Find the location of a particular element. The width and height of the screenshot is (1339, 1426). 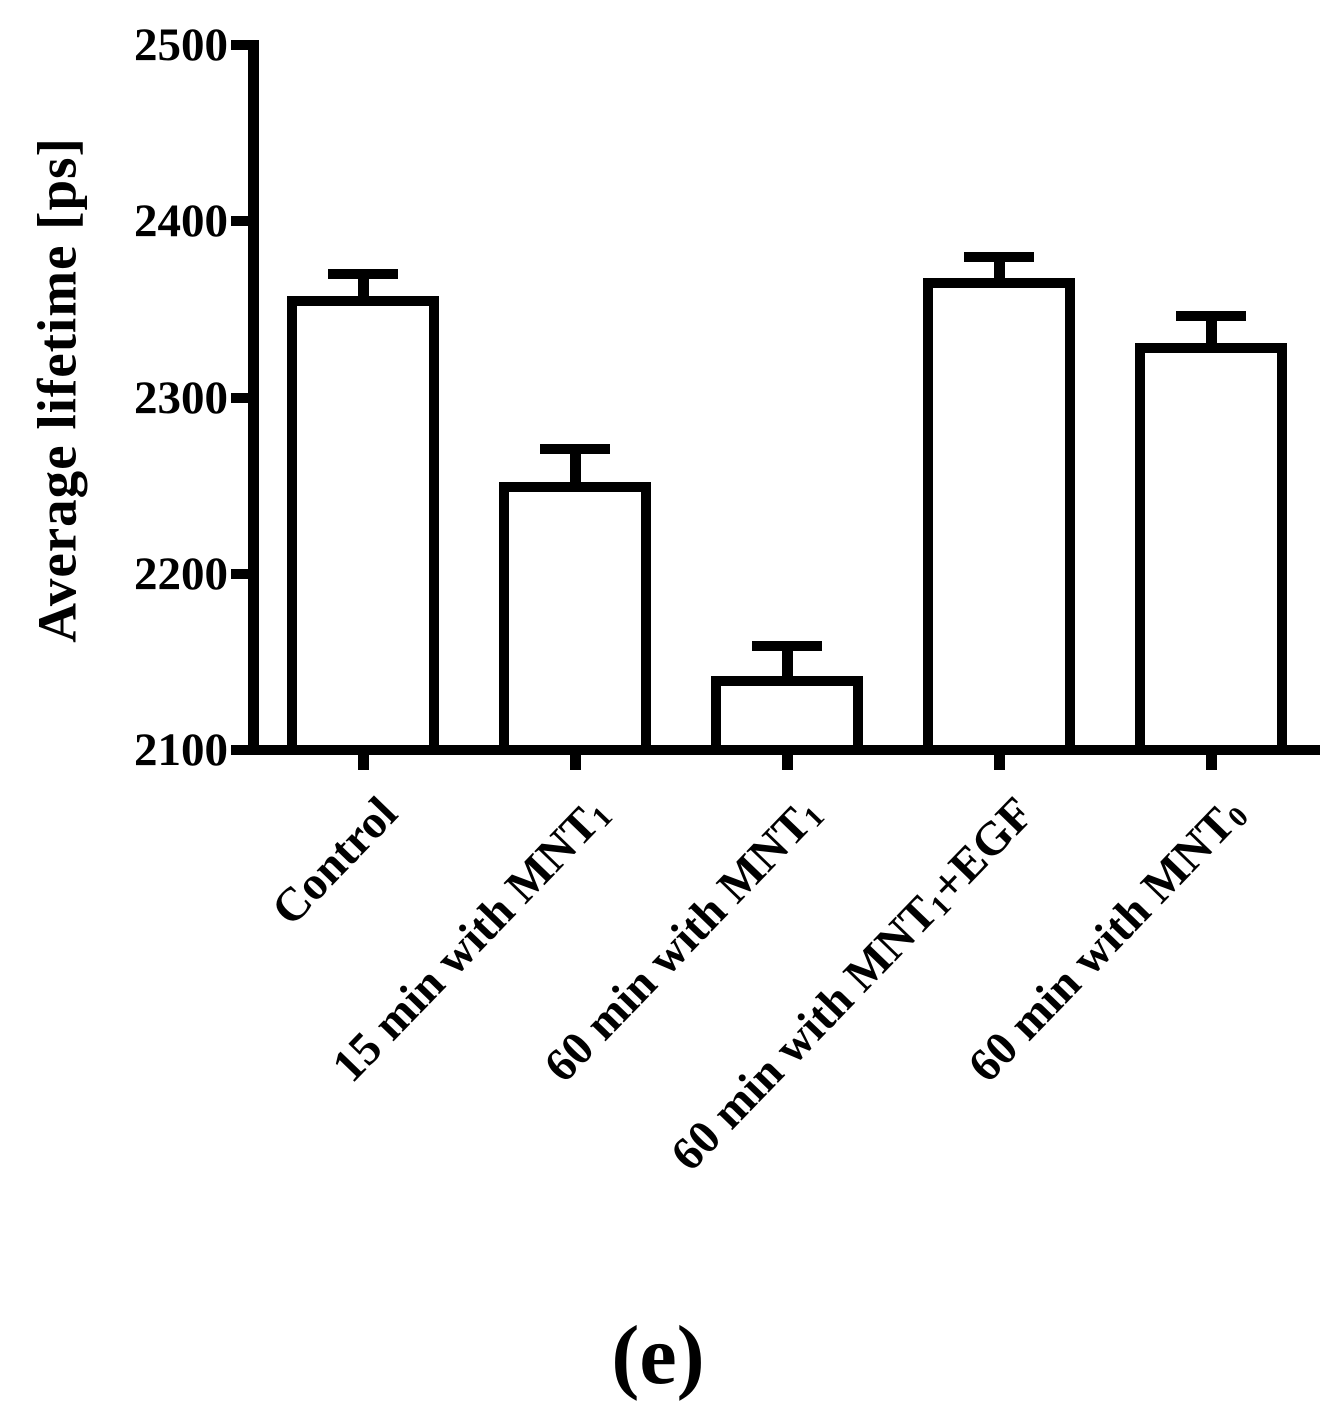

y-tick-label: 2200 is located at coordinates (181, 573).